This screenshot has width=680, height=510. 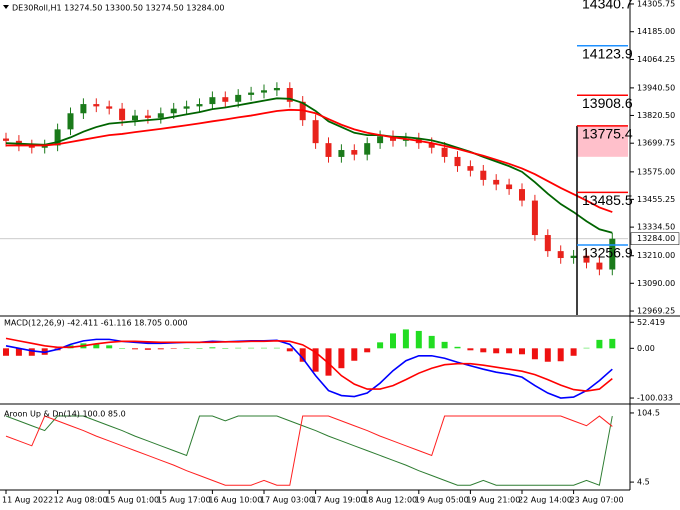 I want to click on level-label: 13485.5, so click(x=607, y=200).